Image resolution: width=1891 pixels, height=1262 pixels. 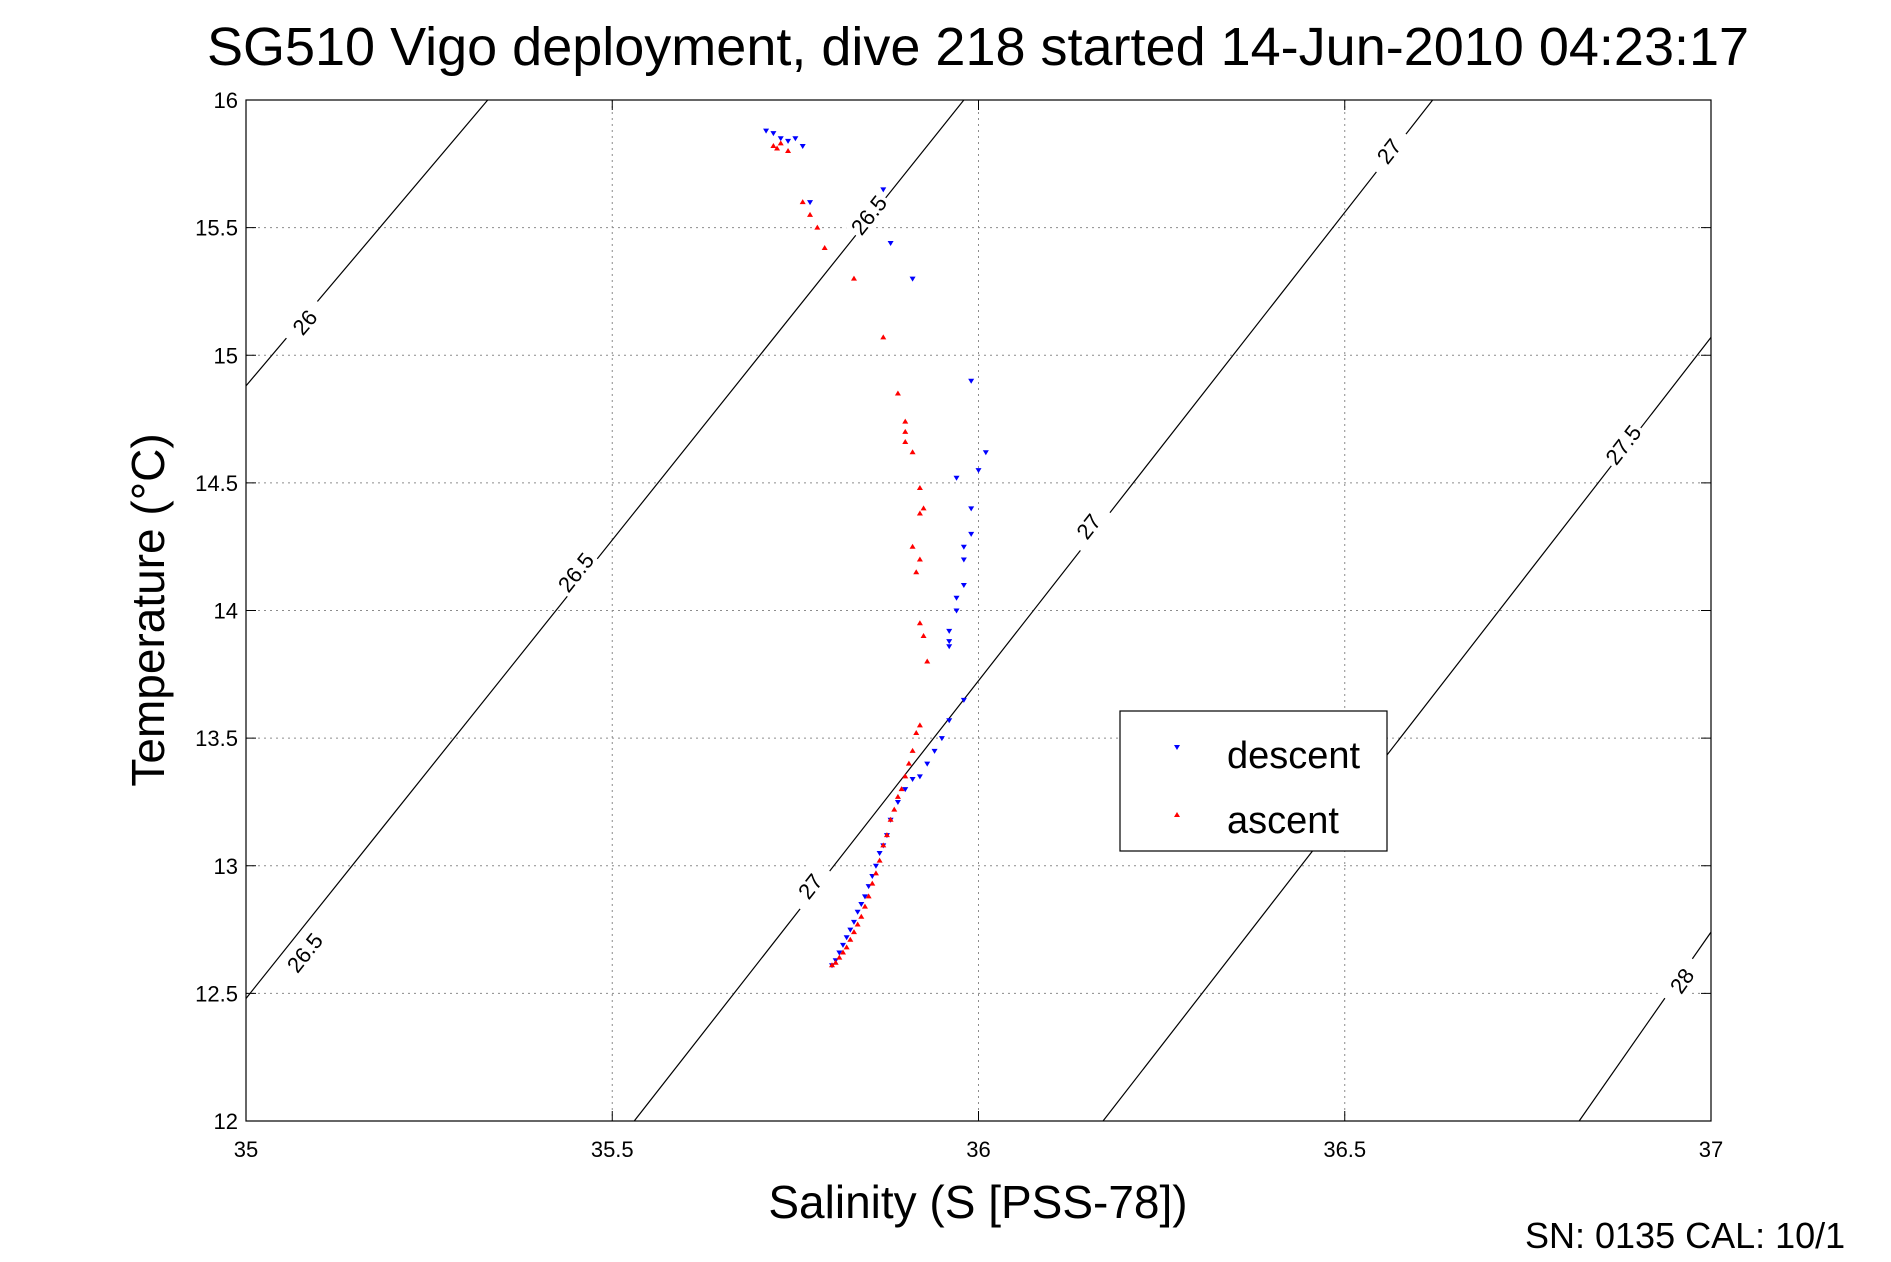 What do you see at coordinates (876, 548) in the screenshot?
I see `data-points` at bounding box center [876, 548].